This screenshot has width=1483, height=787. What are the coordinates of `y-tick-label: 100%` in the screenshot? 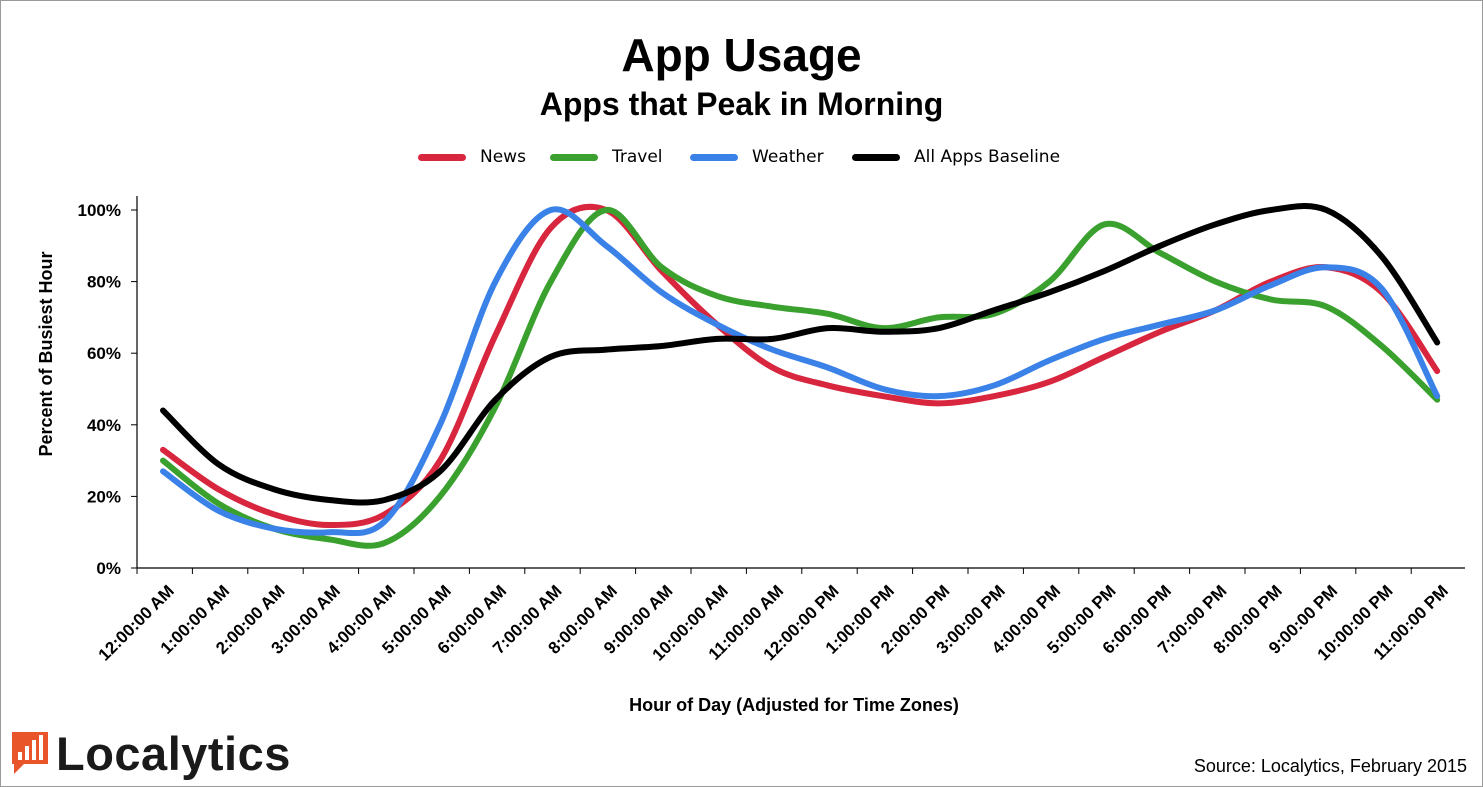 It's located at (99, 210).